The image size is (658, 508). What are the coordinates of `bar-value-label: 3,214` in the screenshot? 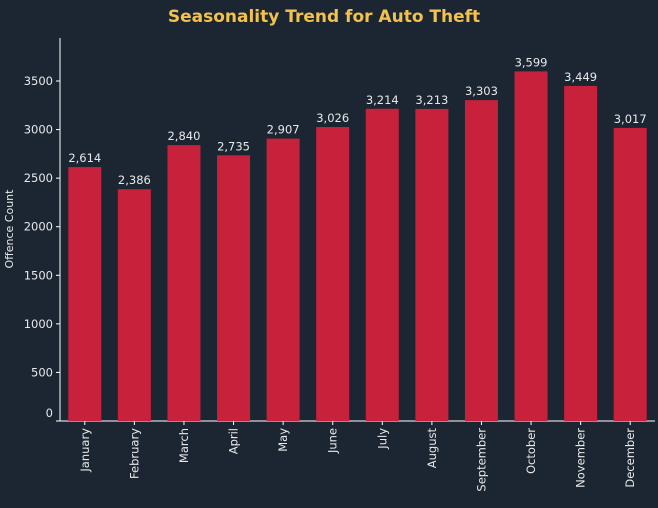 It's located at (382, 100).